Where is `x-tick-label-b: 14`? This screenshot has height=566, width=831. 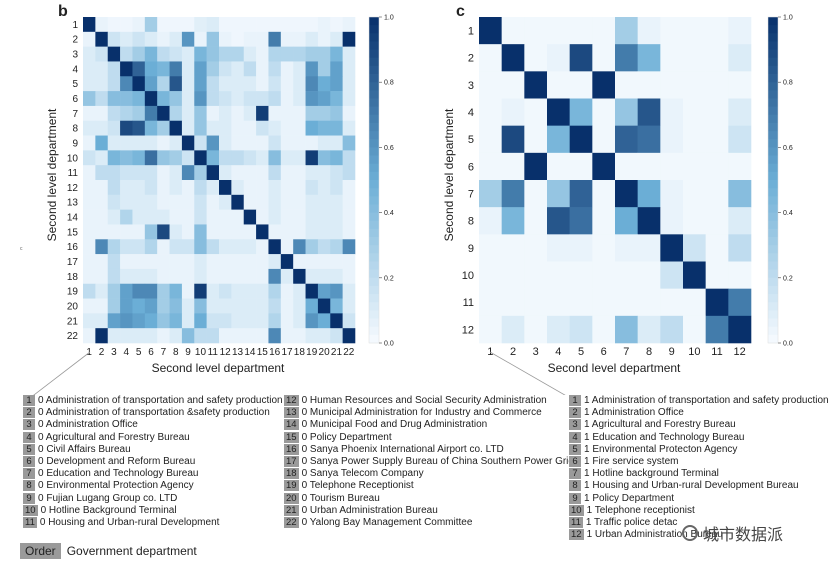 x-tick-label-b: 14 is located at coordinates (250, 352).